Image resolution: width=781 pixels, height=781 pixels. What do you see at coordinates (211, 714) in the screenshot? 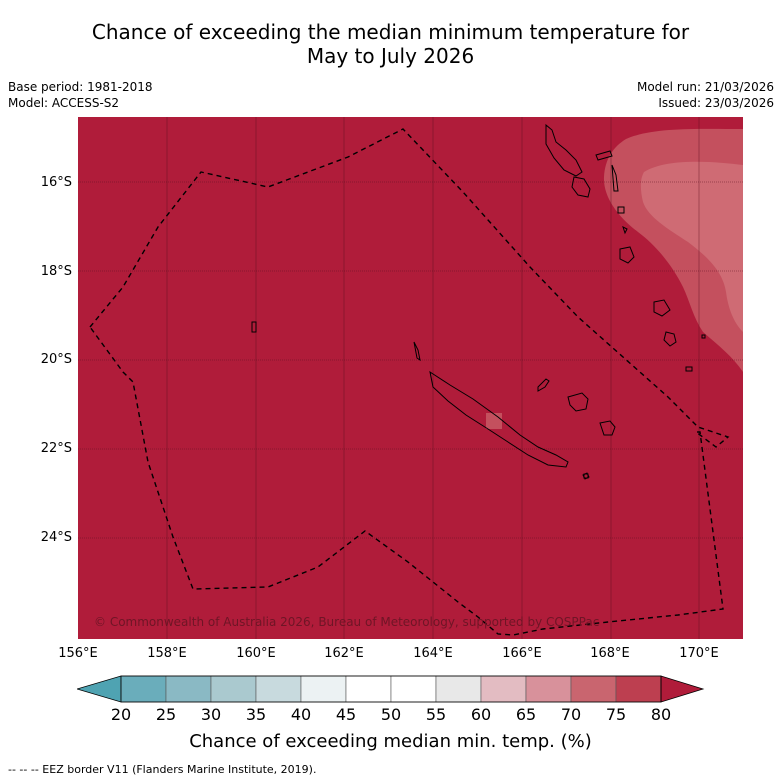
I see `colorbar-tick-label: 30` at bounding box center [211, 714].